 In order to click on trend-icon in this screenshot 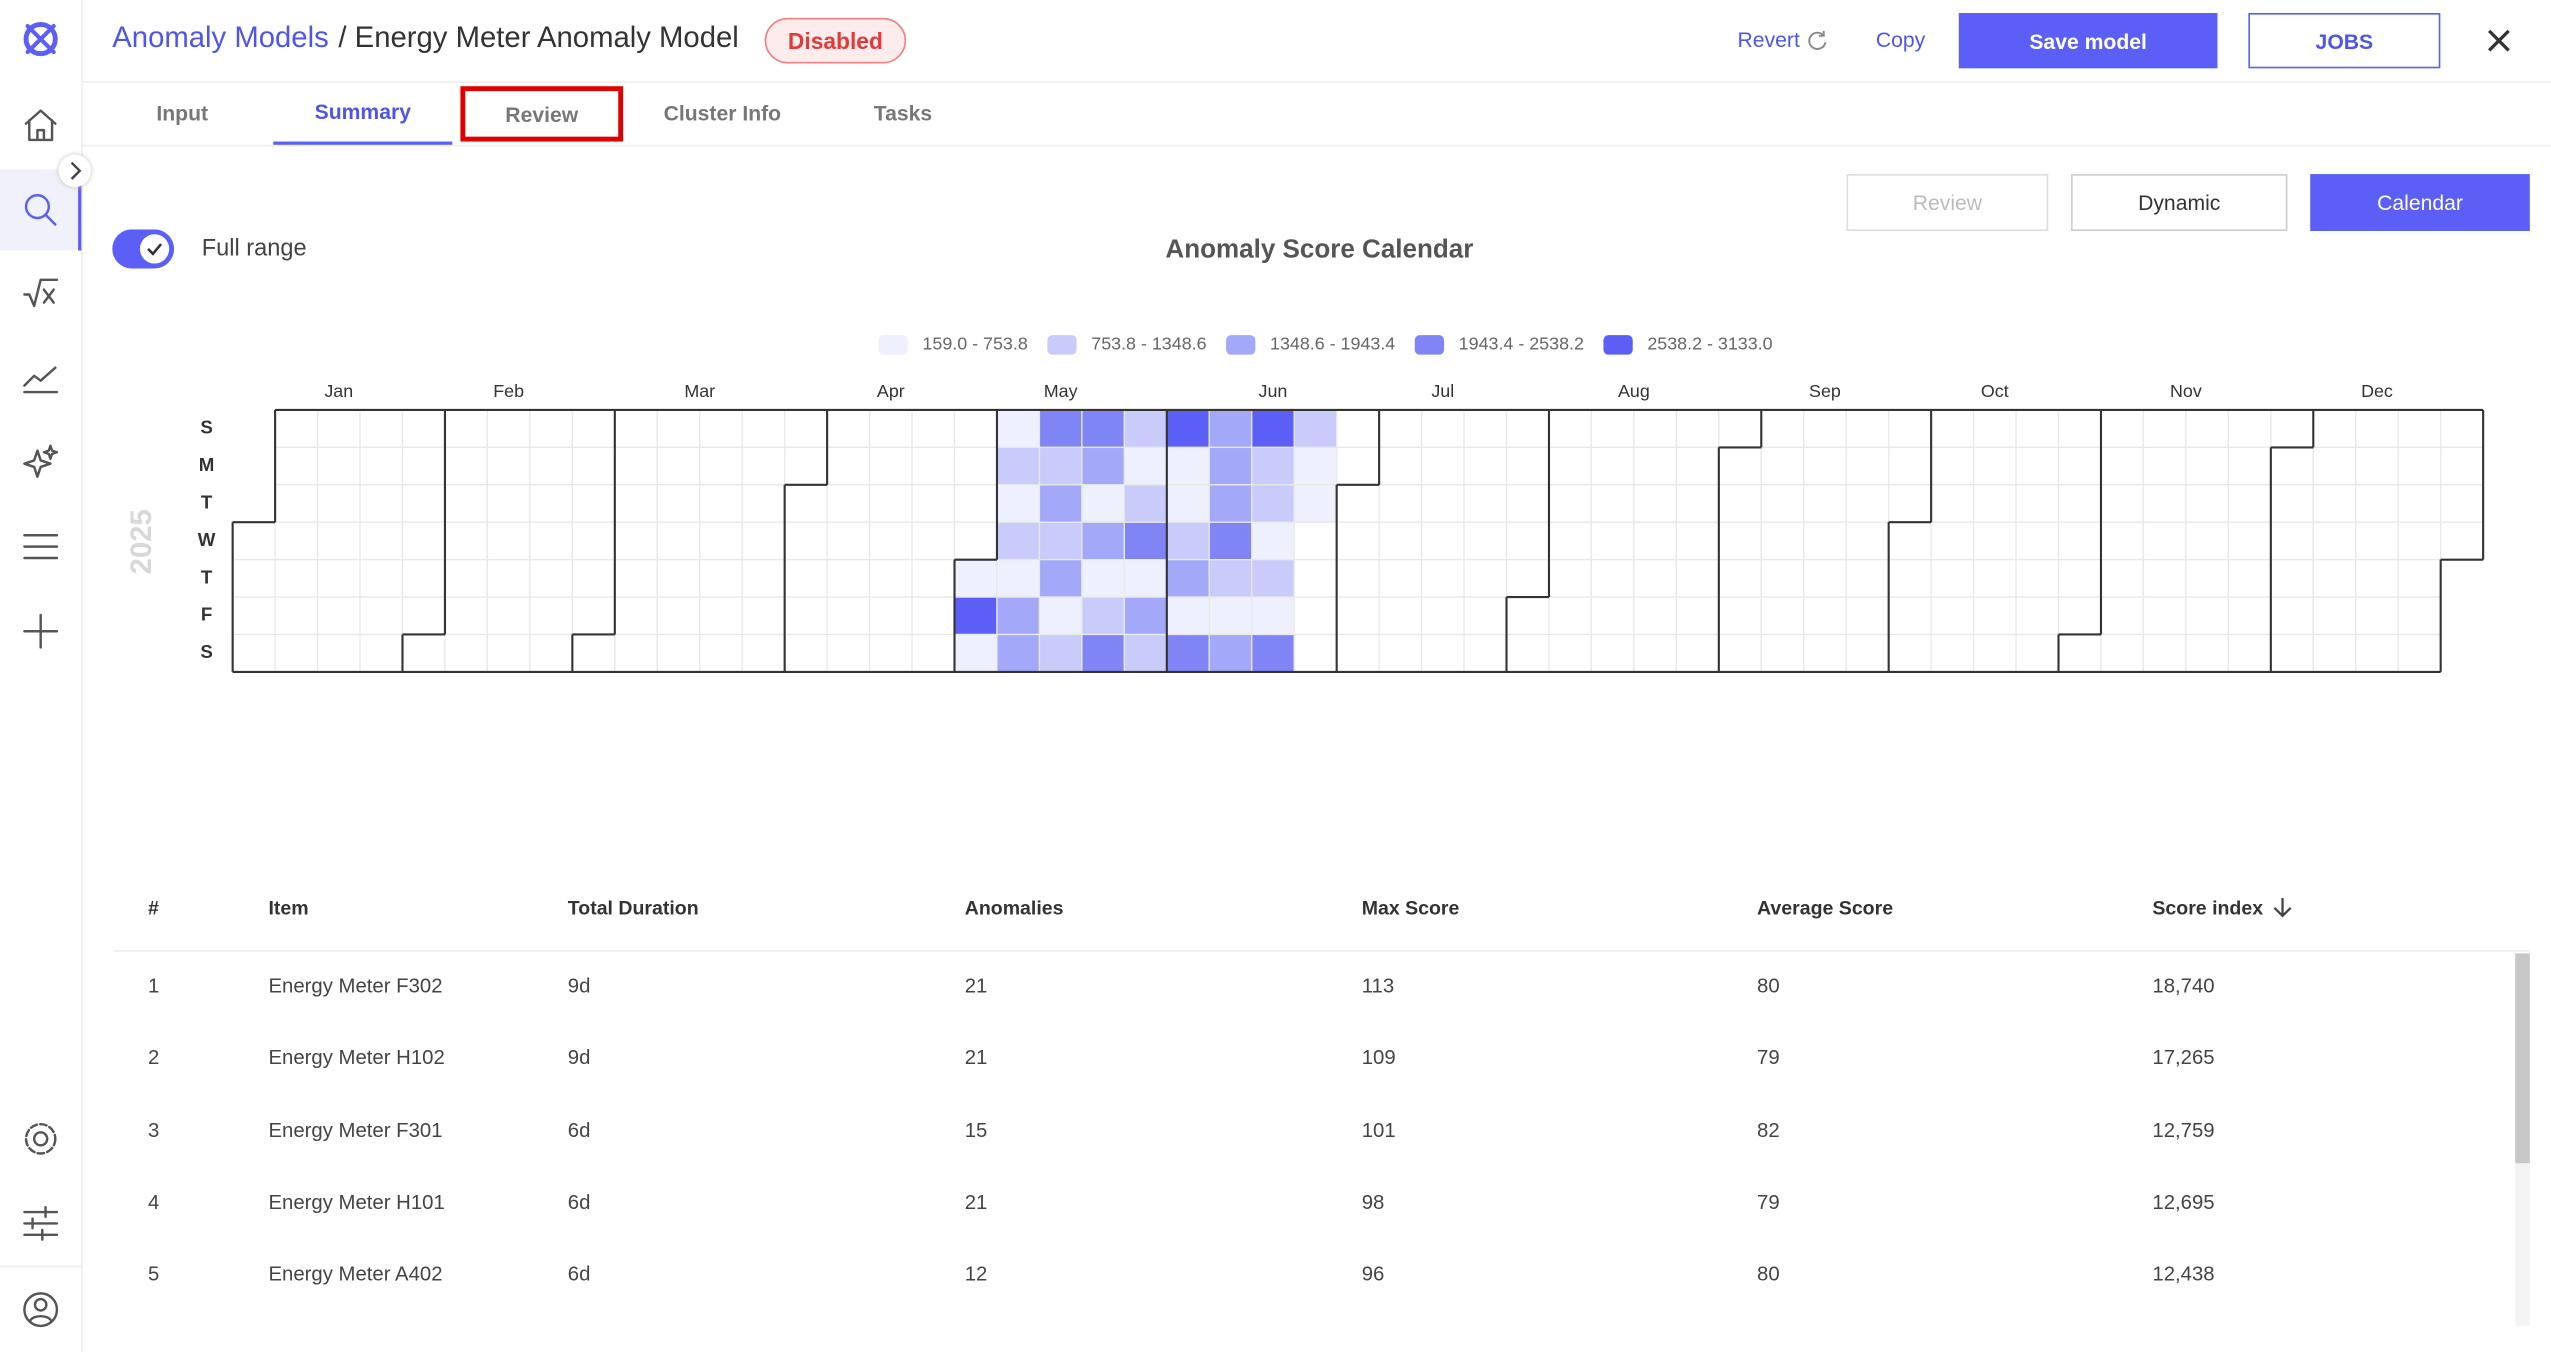, I will do `click(41, 377)`.